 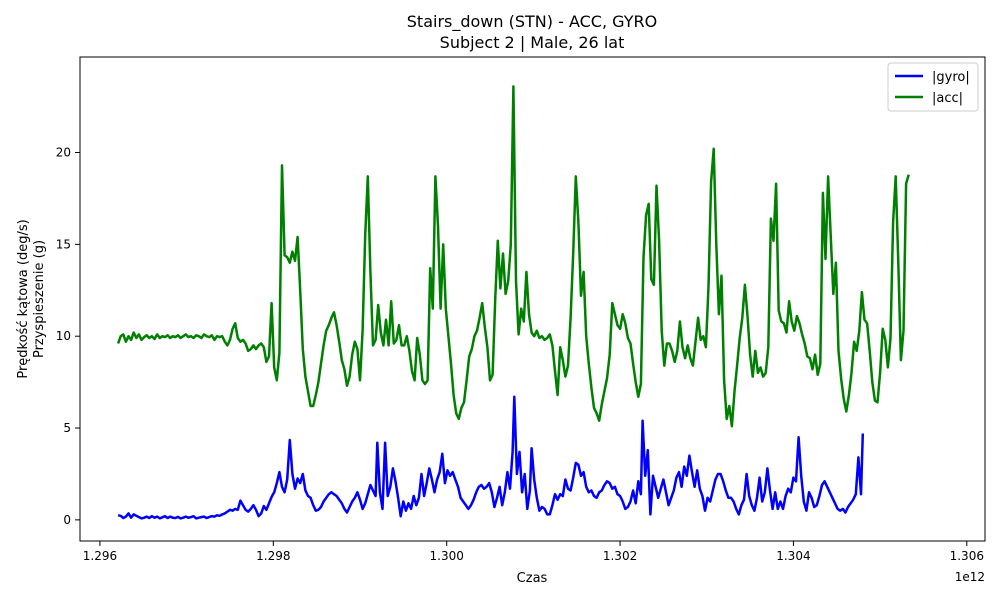 I want to click on legend-label-acc: |acc|, so click(x=947, y=98).